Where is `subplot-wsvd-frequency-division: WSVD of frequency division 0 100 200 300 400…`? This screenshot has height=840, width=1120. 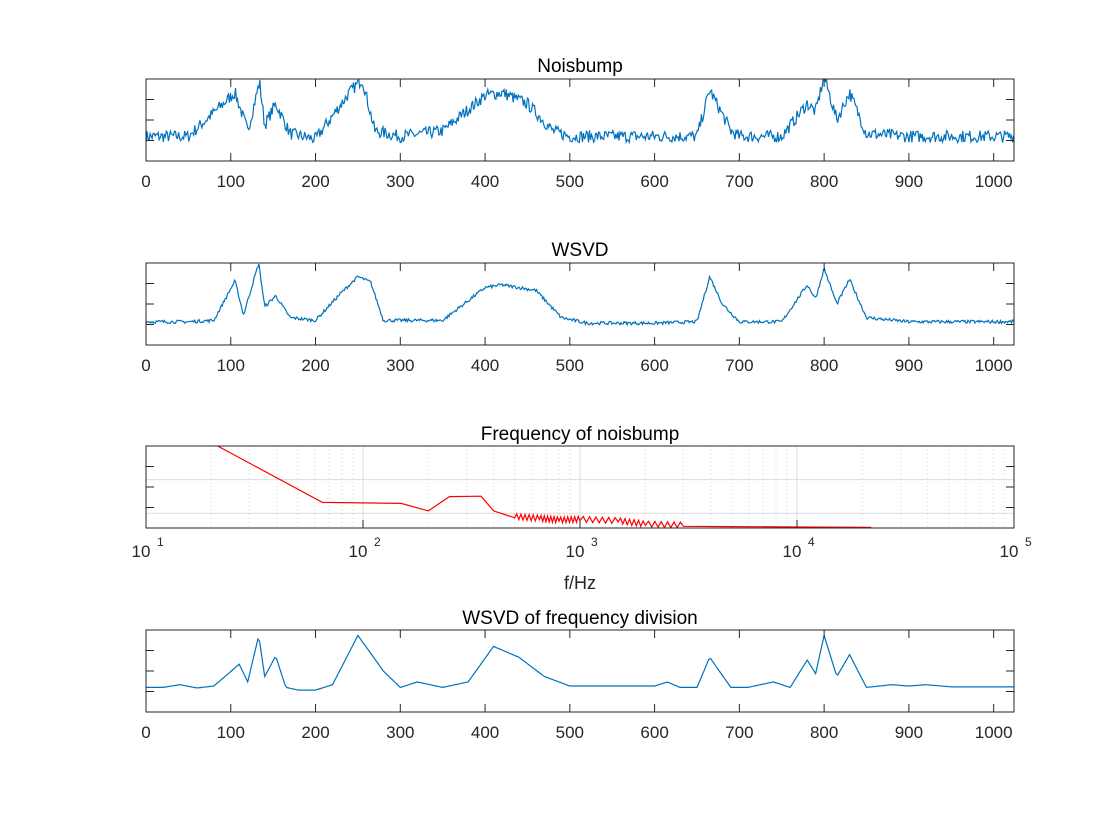 subplot-wsvd-frequency-division: WSVD of frequency division 0 100 200 300 400… is located at coordinates (578, 675).